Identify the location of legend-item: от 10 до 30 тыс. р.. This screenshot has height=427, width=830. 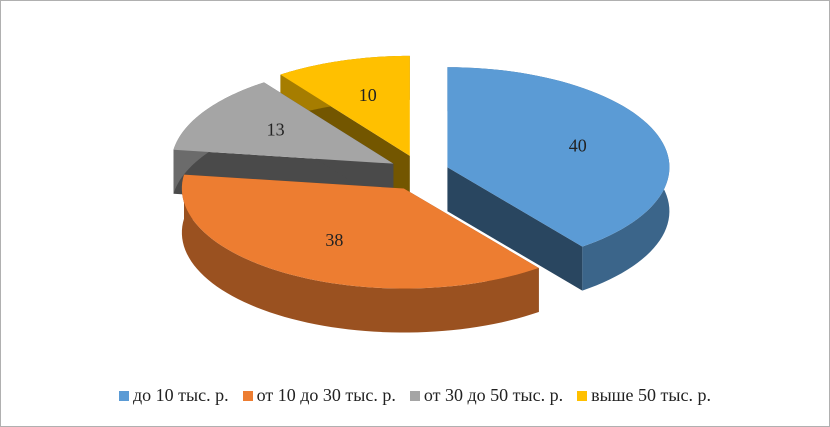
(319, 395).